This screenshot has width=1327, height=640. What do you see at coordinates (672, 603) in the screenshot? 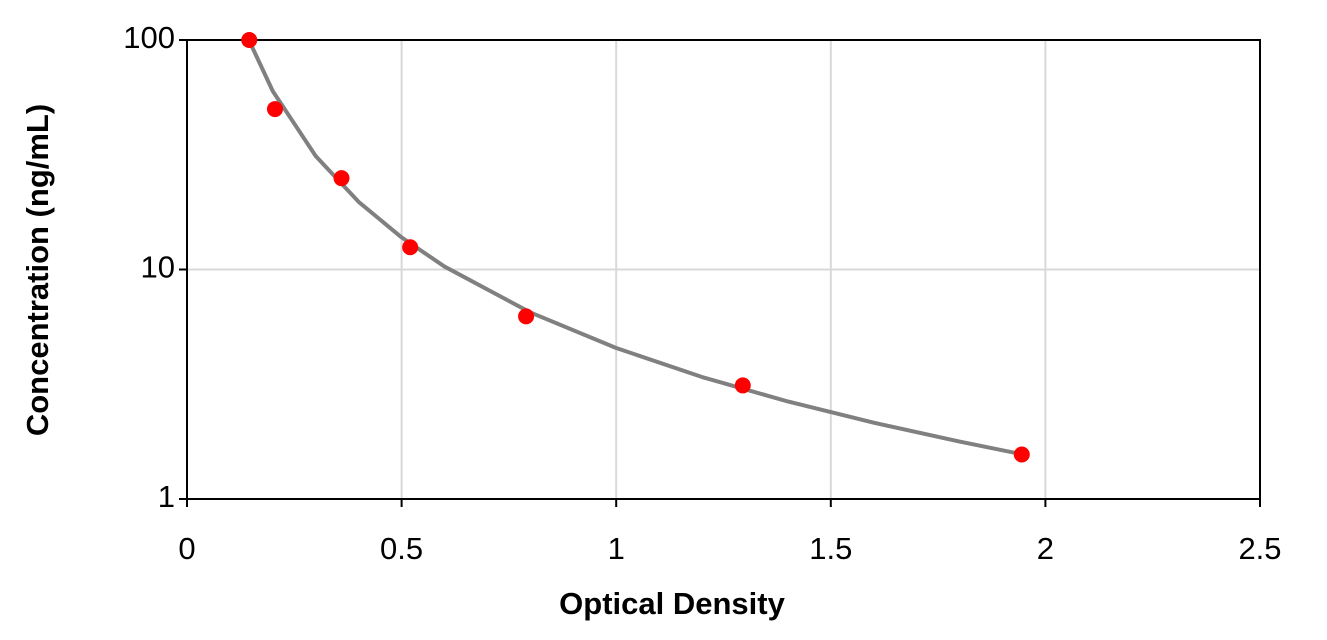
I see `x-axis-title: Optical Density` at bounding box center [672, 603].